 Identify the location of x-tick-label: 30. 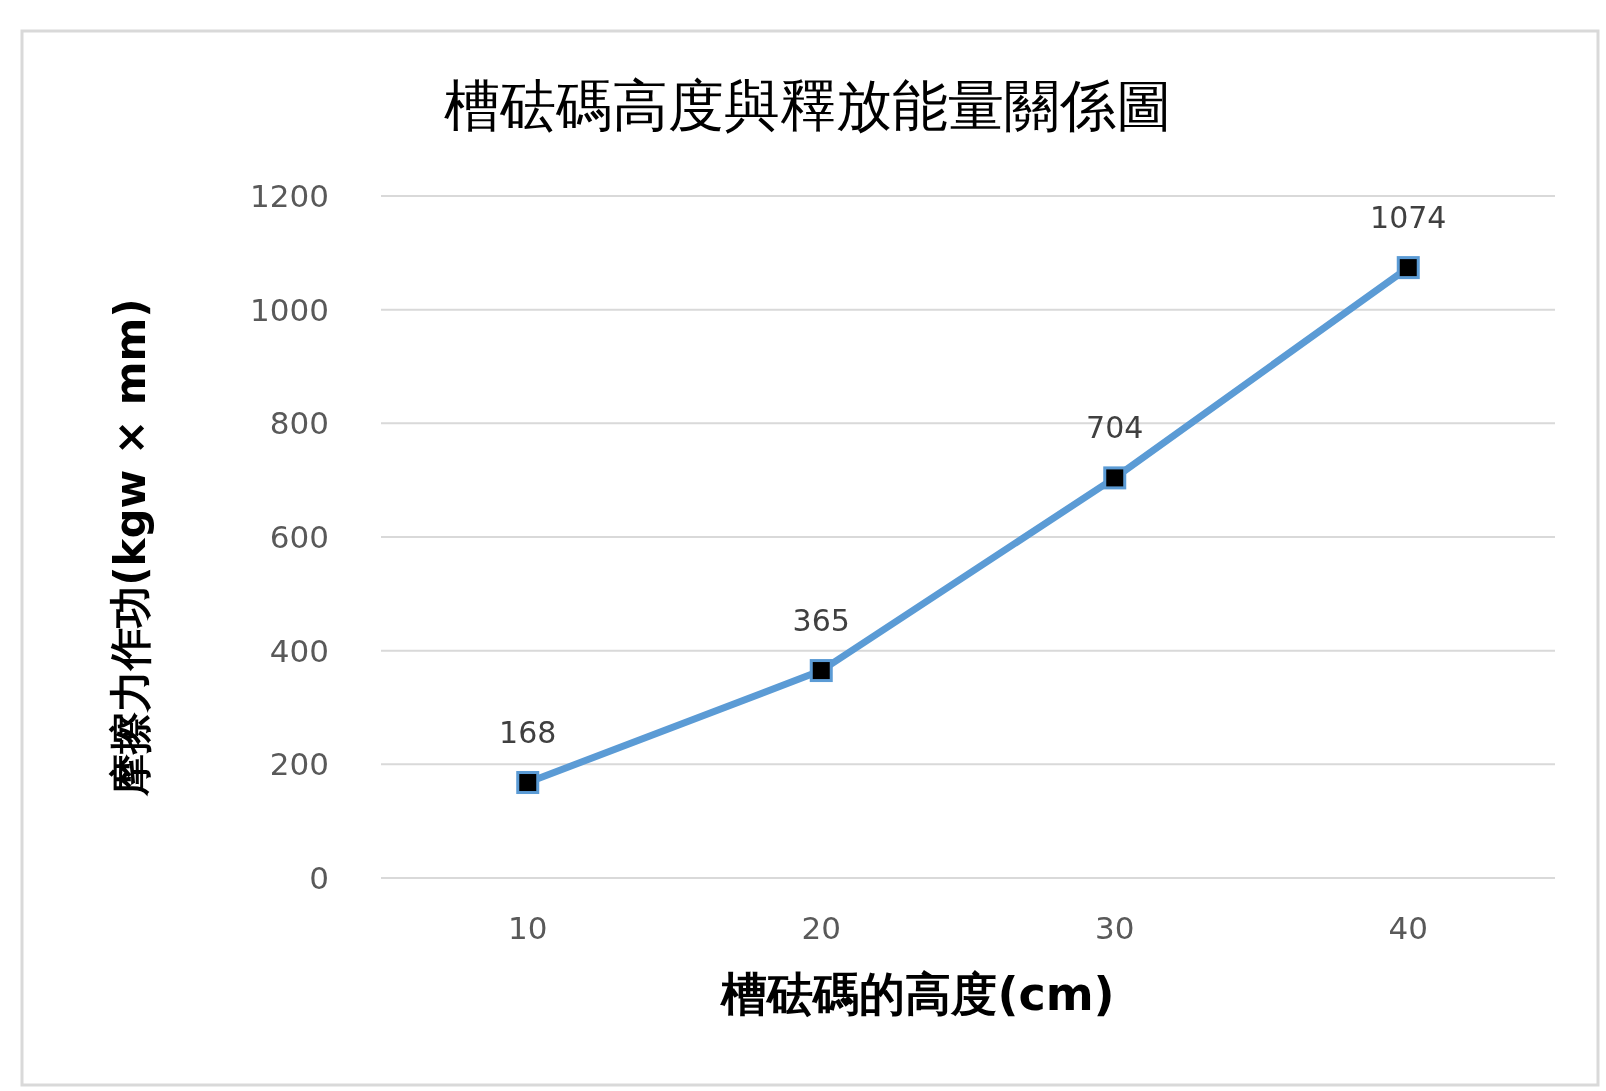
(1115, 928).